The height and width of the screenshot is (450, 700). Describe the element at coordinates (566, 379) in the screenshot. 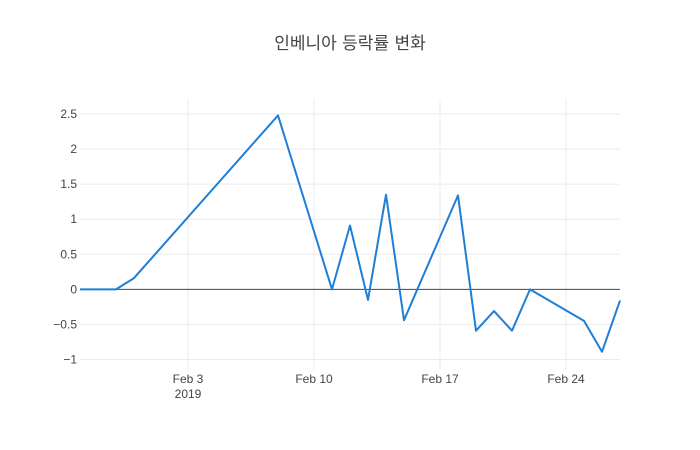

I see `x-tick-label: Feb 24` at that location.